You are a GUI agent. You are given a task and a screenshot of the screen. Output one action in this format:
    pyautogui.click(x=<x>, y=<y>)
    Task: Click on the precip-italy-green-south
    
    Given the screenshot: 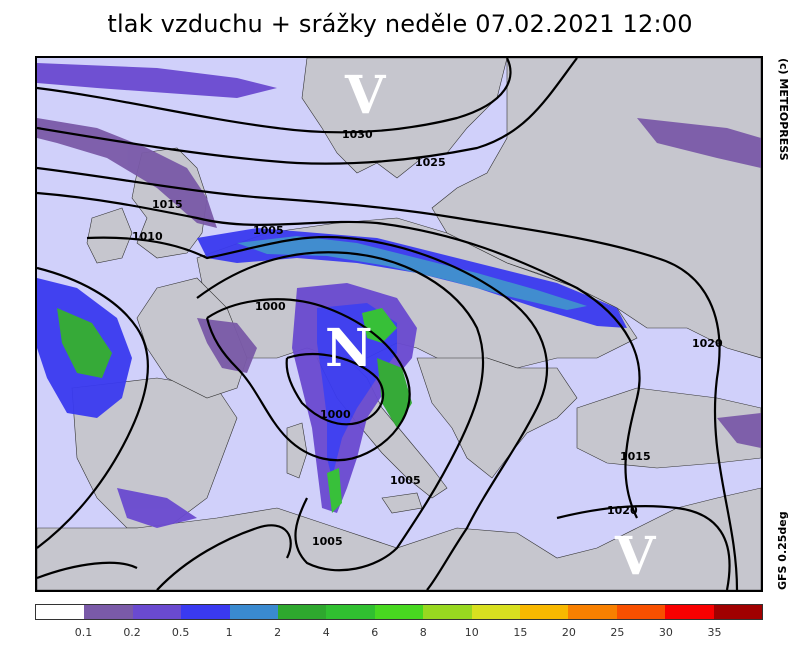 What is the action you would take?
    pyautogui.click(x=334, y=490)
    